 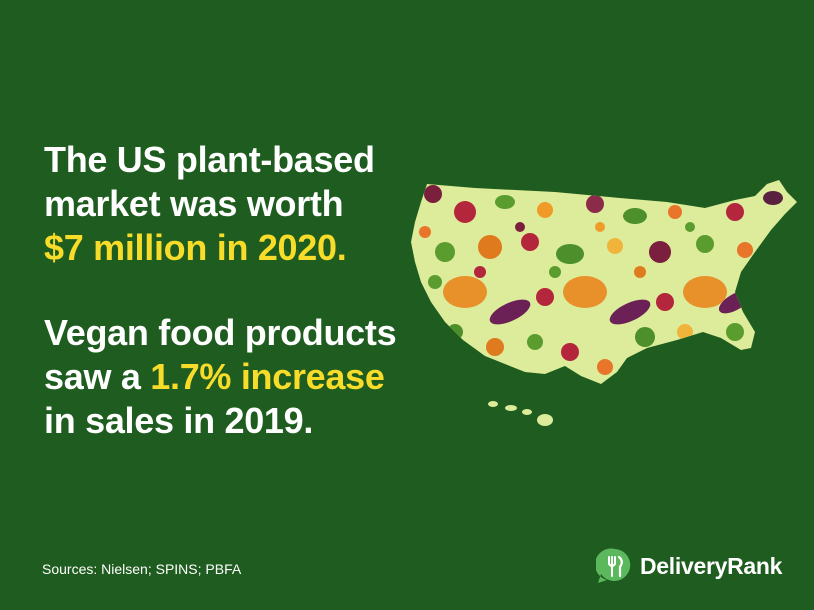 What do you see at coordinates (97, 376) in the screenshot?
I see `stat2-line-2-prefix: saw a` at bounding box center [97, 376].